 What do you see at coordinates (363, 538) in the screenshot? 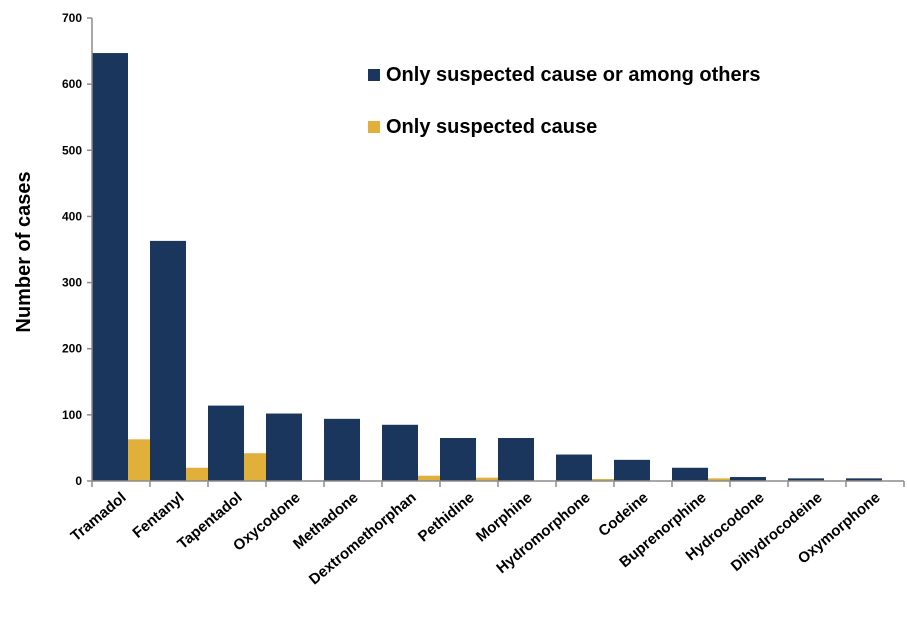
I see `x-category-label: Dextromethorphan` at bounding box center [363, 538].